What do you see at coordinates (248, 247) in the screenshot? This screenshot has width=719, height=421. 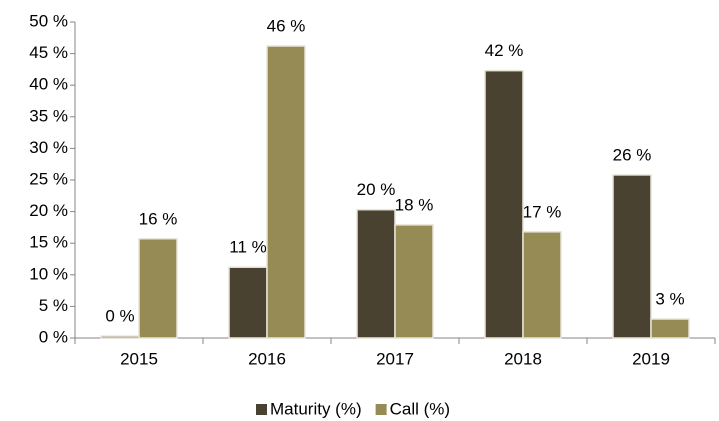 I see `value-label: 11 %` at bounding box center [248, 247].